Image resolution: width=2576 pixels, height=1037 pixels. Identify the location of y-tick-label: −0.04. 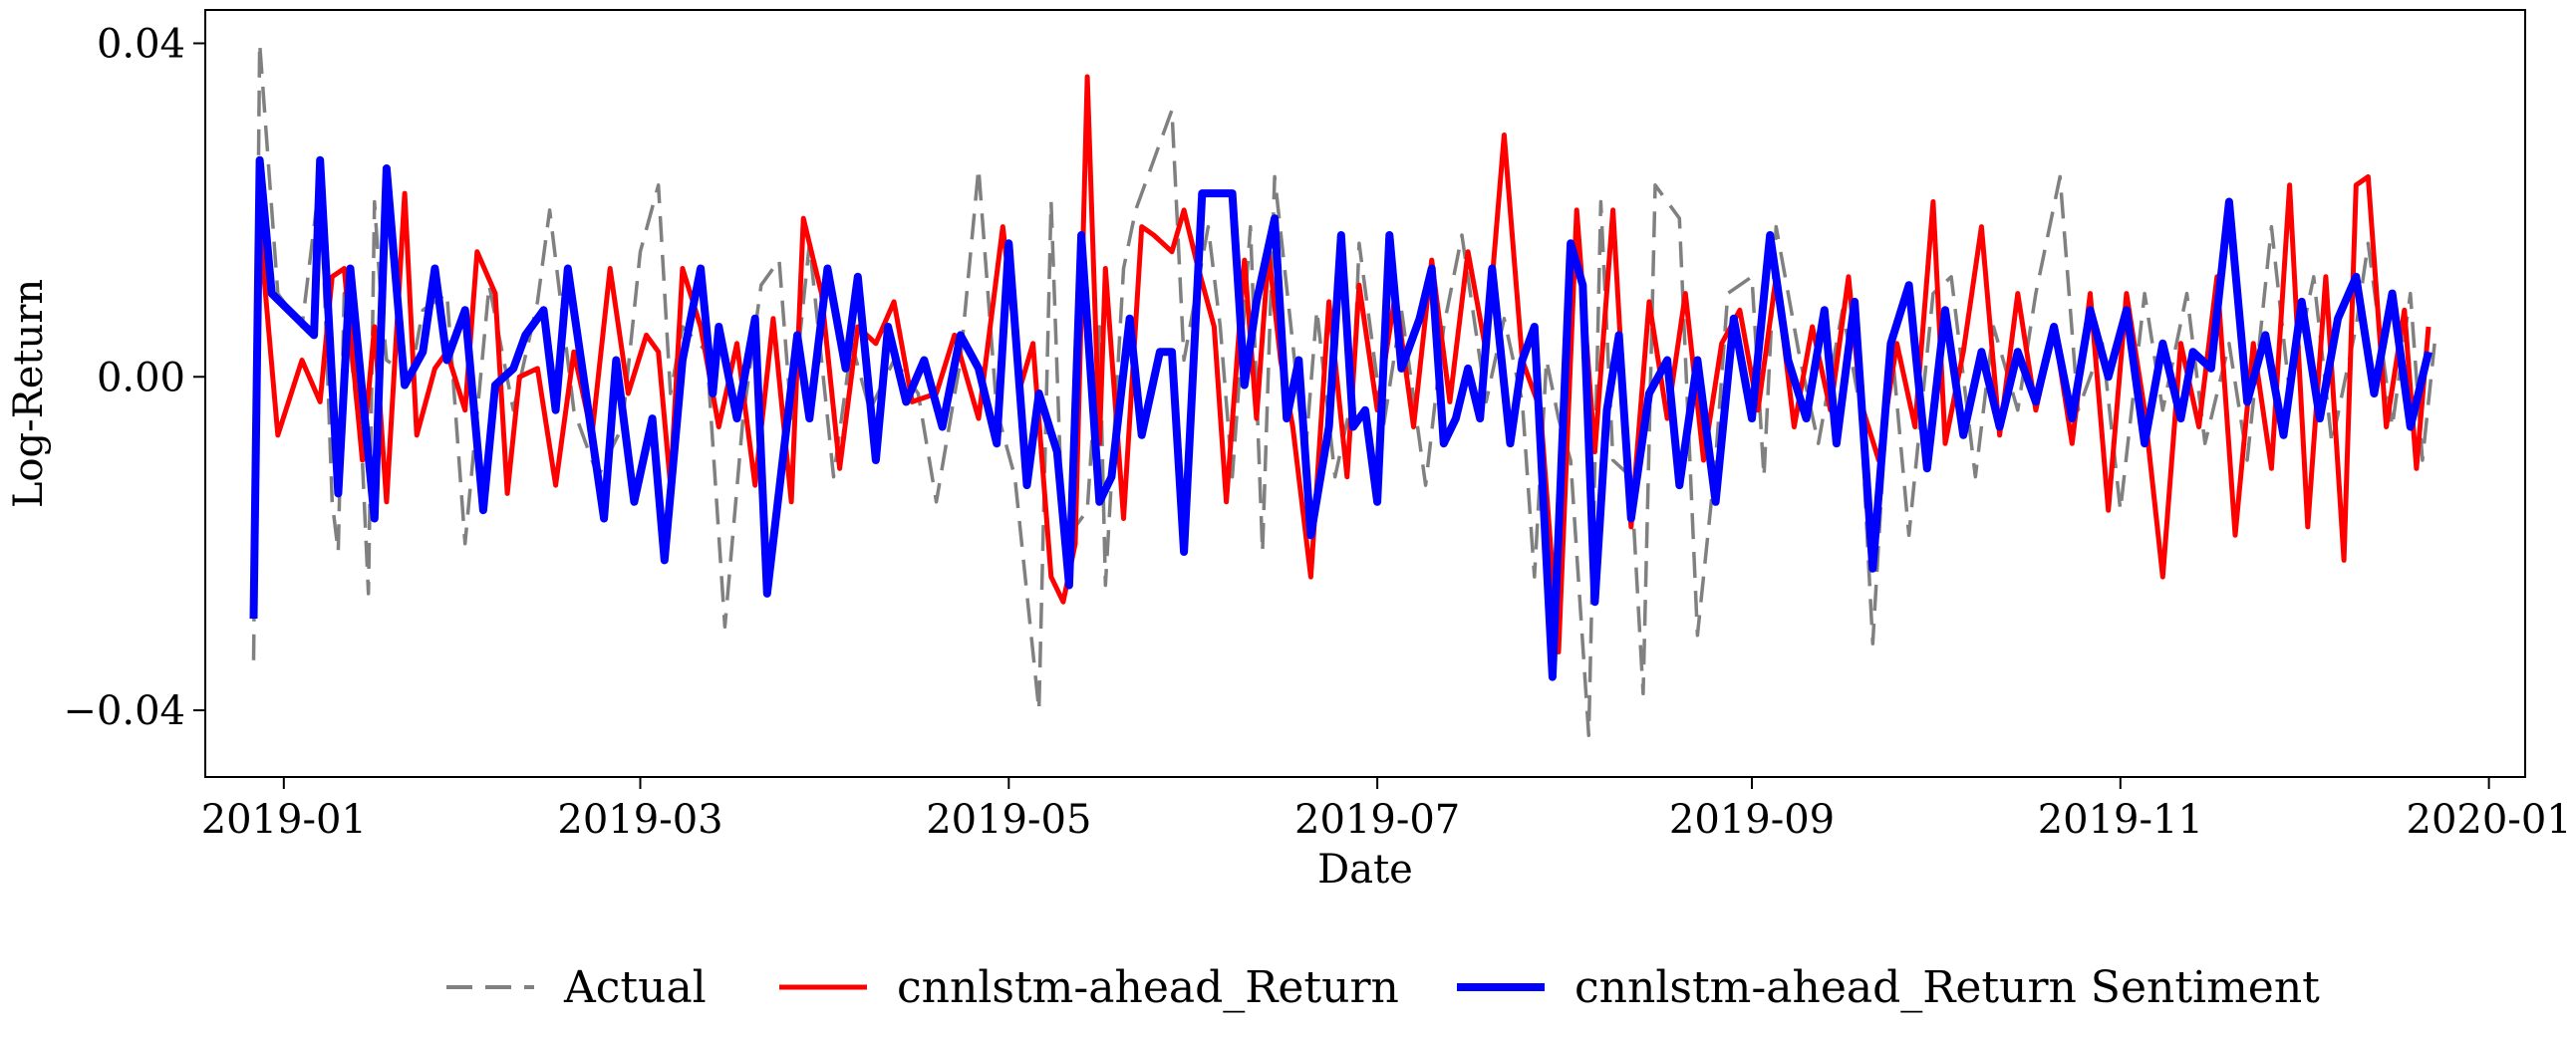
(124, 711).